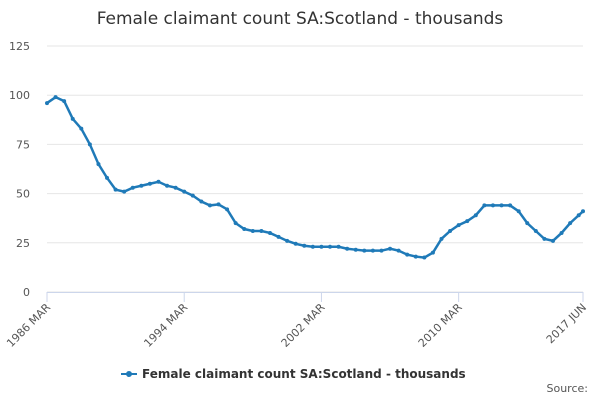  Describe the element at coordinates (19, 95) in the screenshot. I see `y-tick-label: 100` at that location.